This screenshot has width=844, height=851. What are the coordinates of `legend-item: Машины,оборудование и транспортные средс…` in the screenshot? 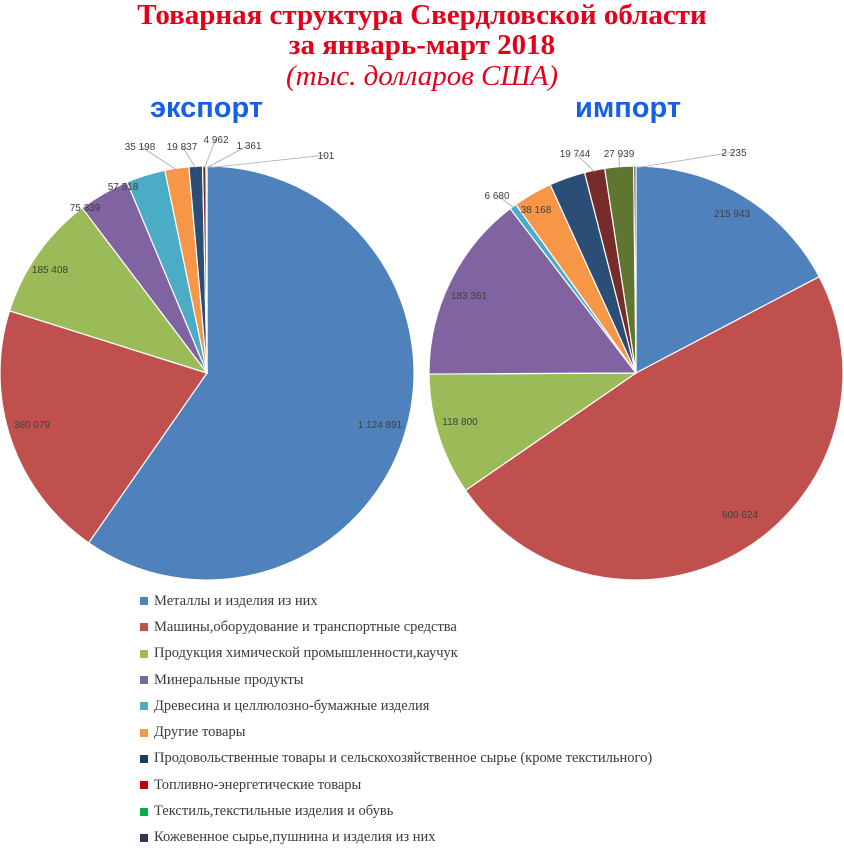 It's located at (396, 627).